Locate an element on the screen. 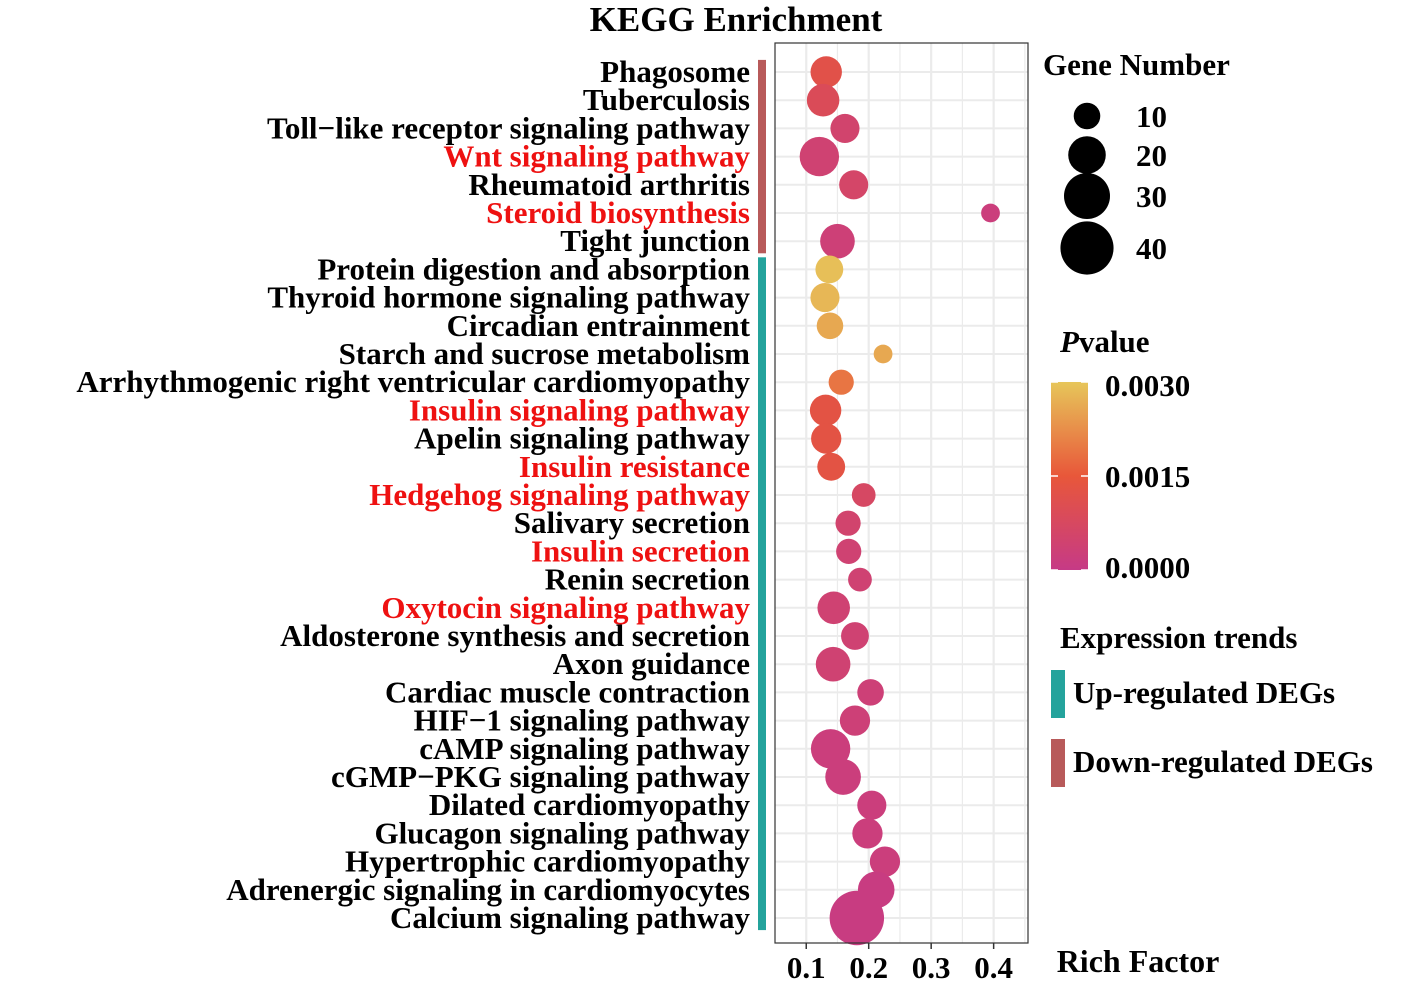 The width and height of the screenshot is (1418, 985). group-legend-label: Up-regulated DEGs is located at coordinates (1204, 692).